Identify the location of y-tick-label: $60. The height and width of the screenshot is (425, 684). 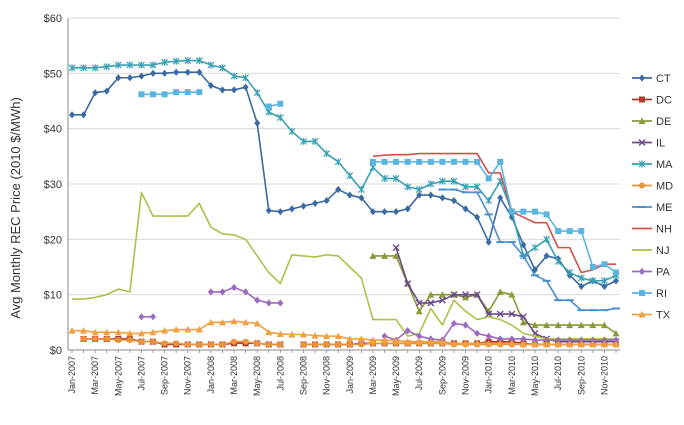
(53, 19).